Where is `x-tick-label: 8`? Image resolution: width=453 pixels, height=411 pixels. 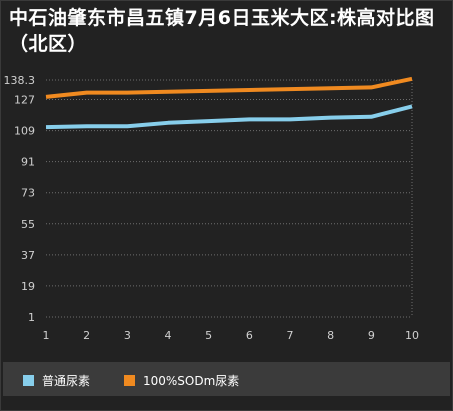 x-tick-label: 8 is located at coordinates (330, 335).